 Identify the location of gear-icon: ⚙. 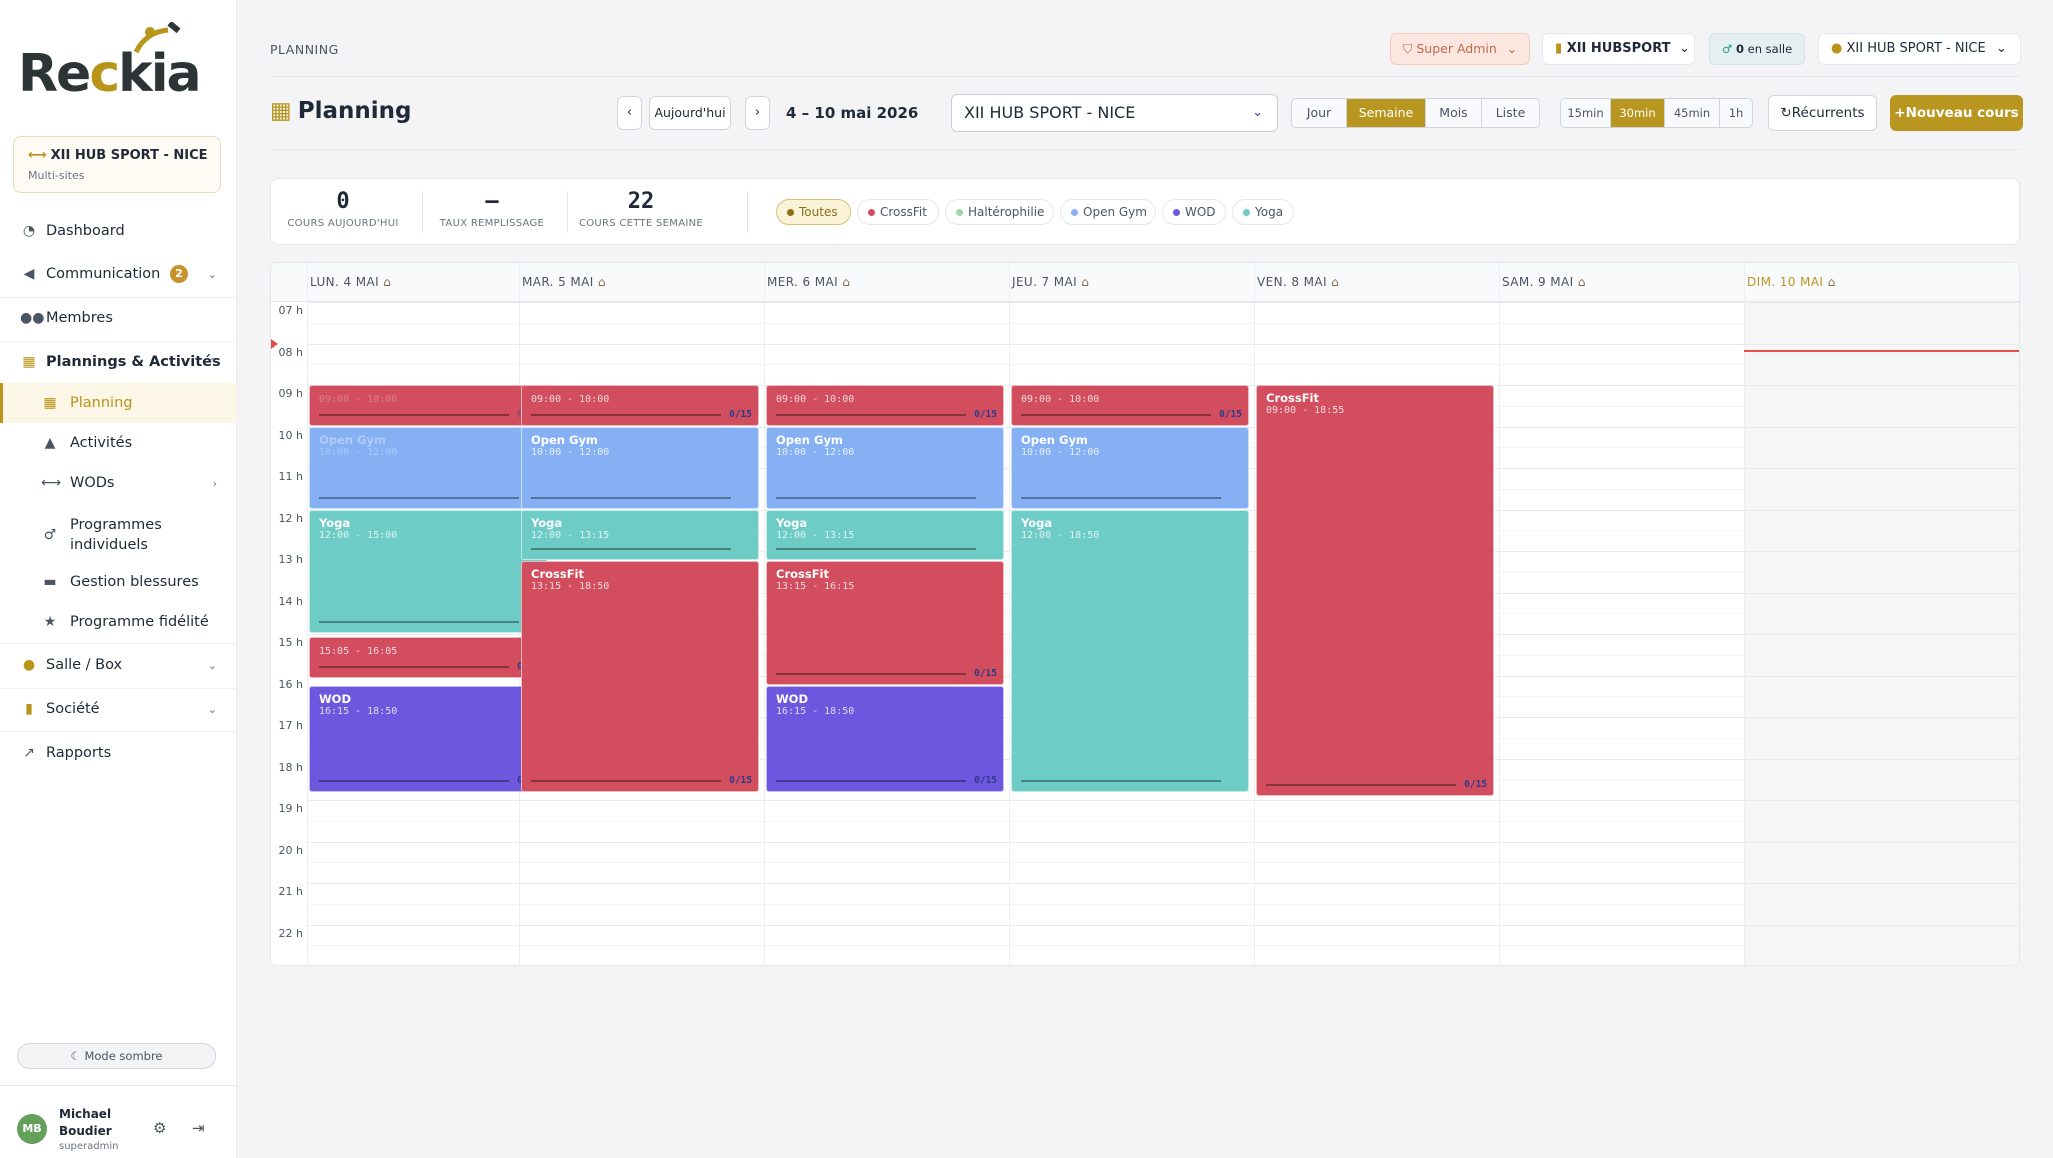
(160, 1128).